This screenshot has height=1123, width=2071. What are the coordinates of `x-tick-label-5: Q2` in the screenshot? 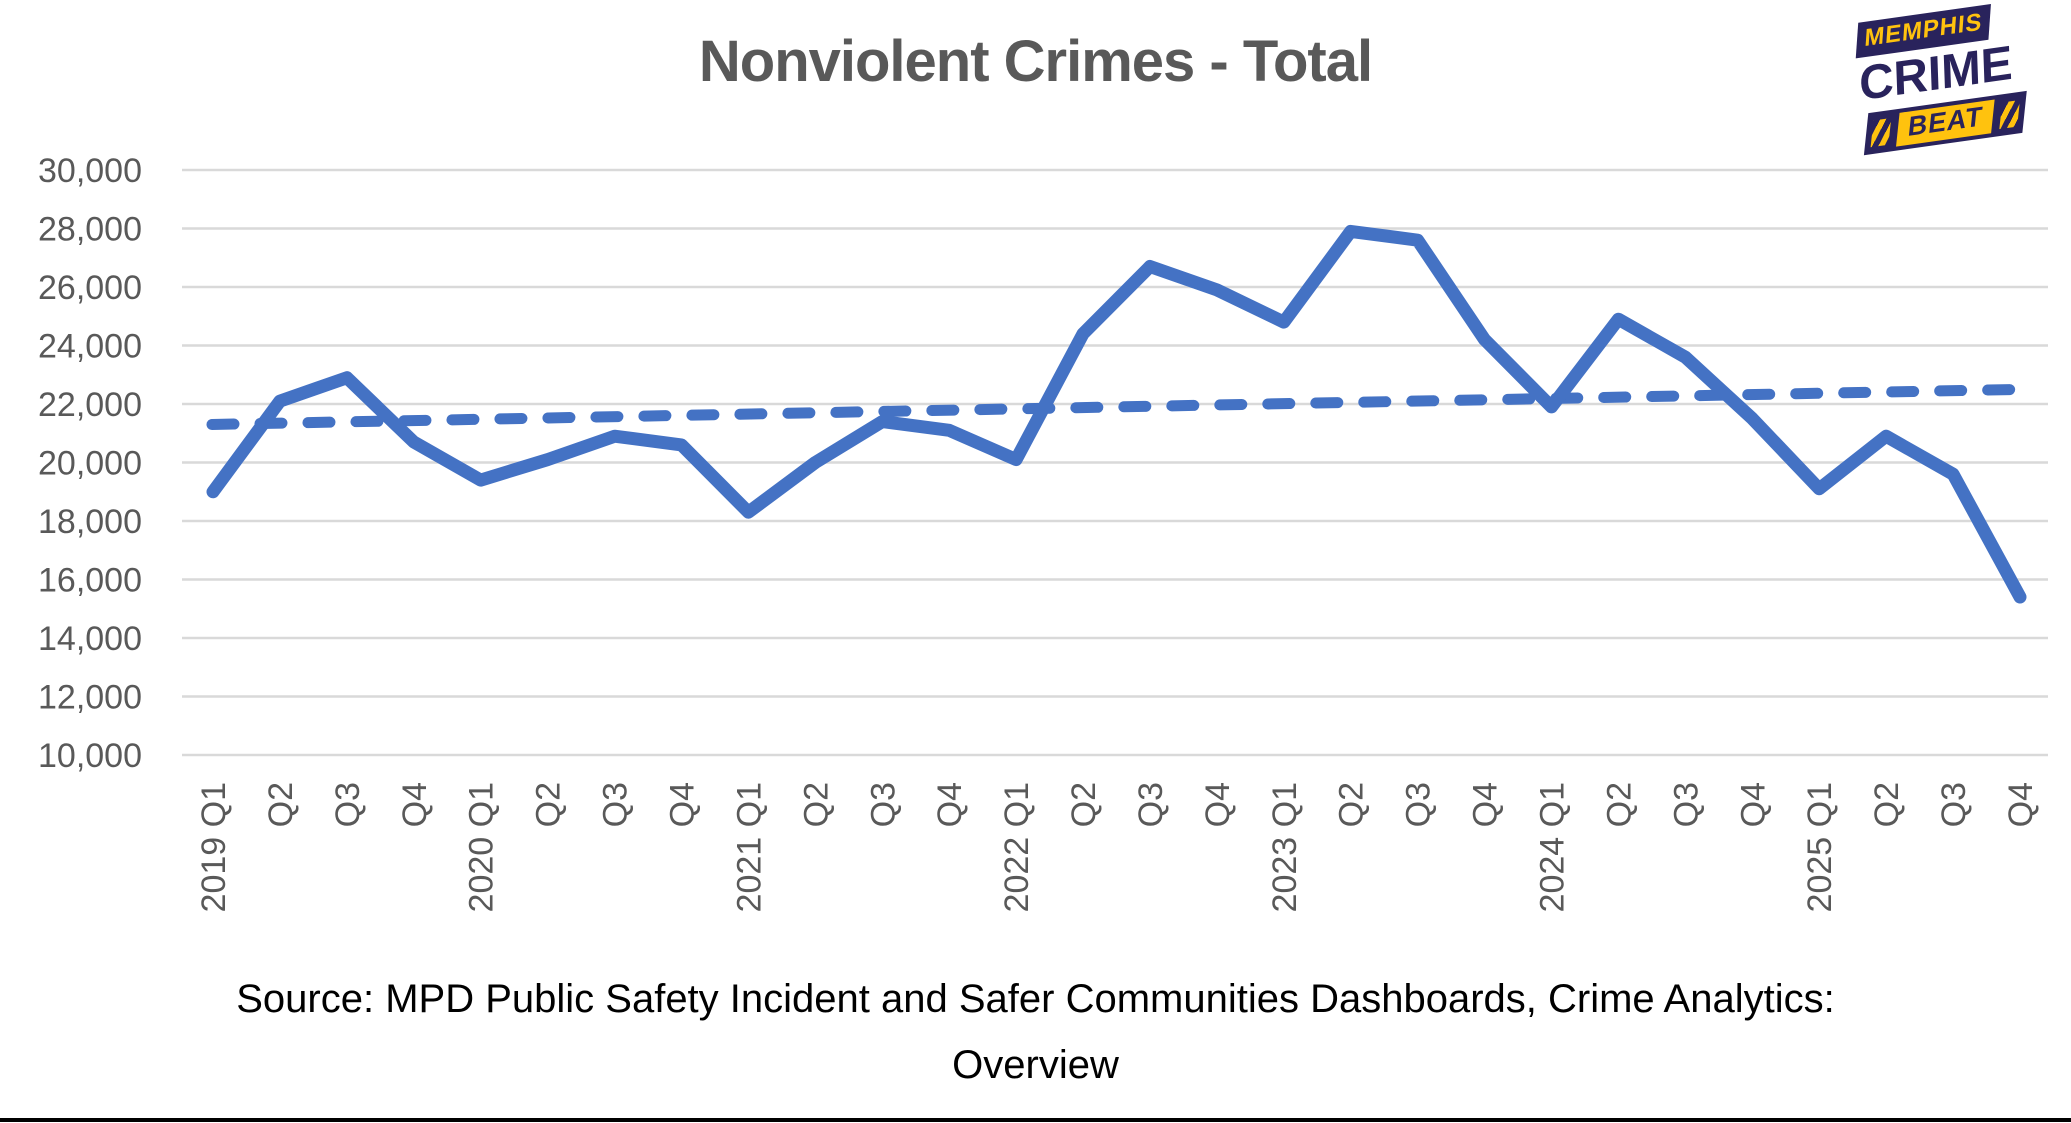 It's located at (549, 804).